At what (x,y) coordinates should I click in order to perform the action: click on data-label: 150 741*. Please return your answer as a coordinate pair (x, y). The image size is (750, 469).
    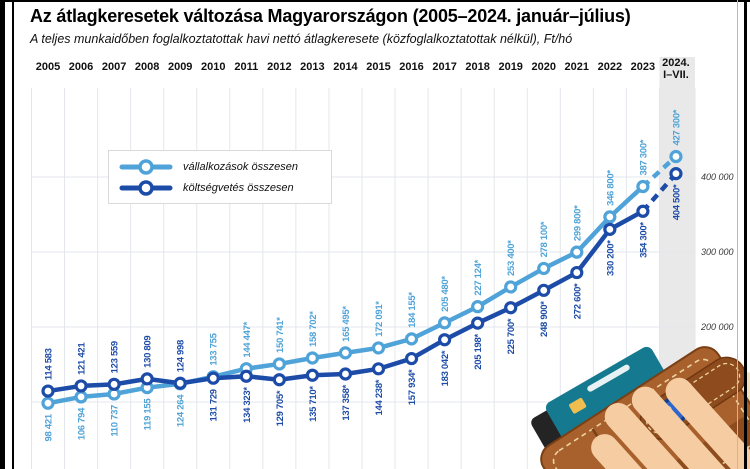
    Looking at the image, I should click on (280, 335).